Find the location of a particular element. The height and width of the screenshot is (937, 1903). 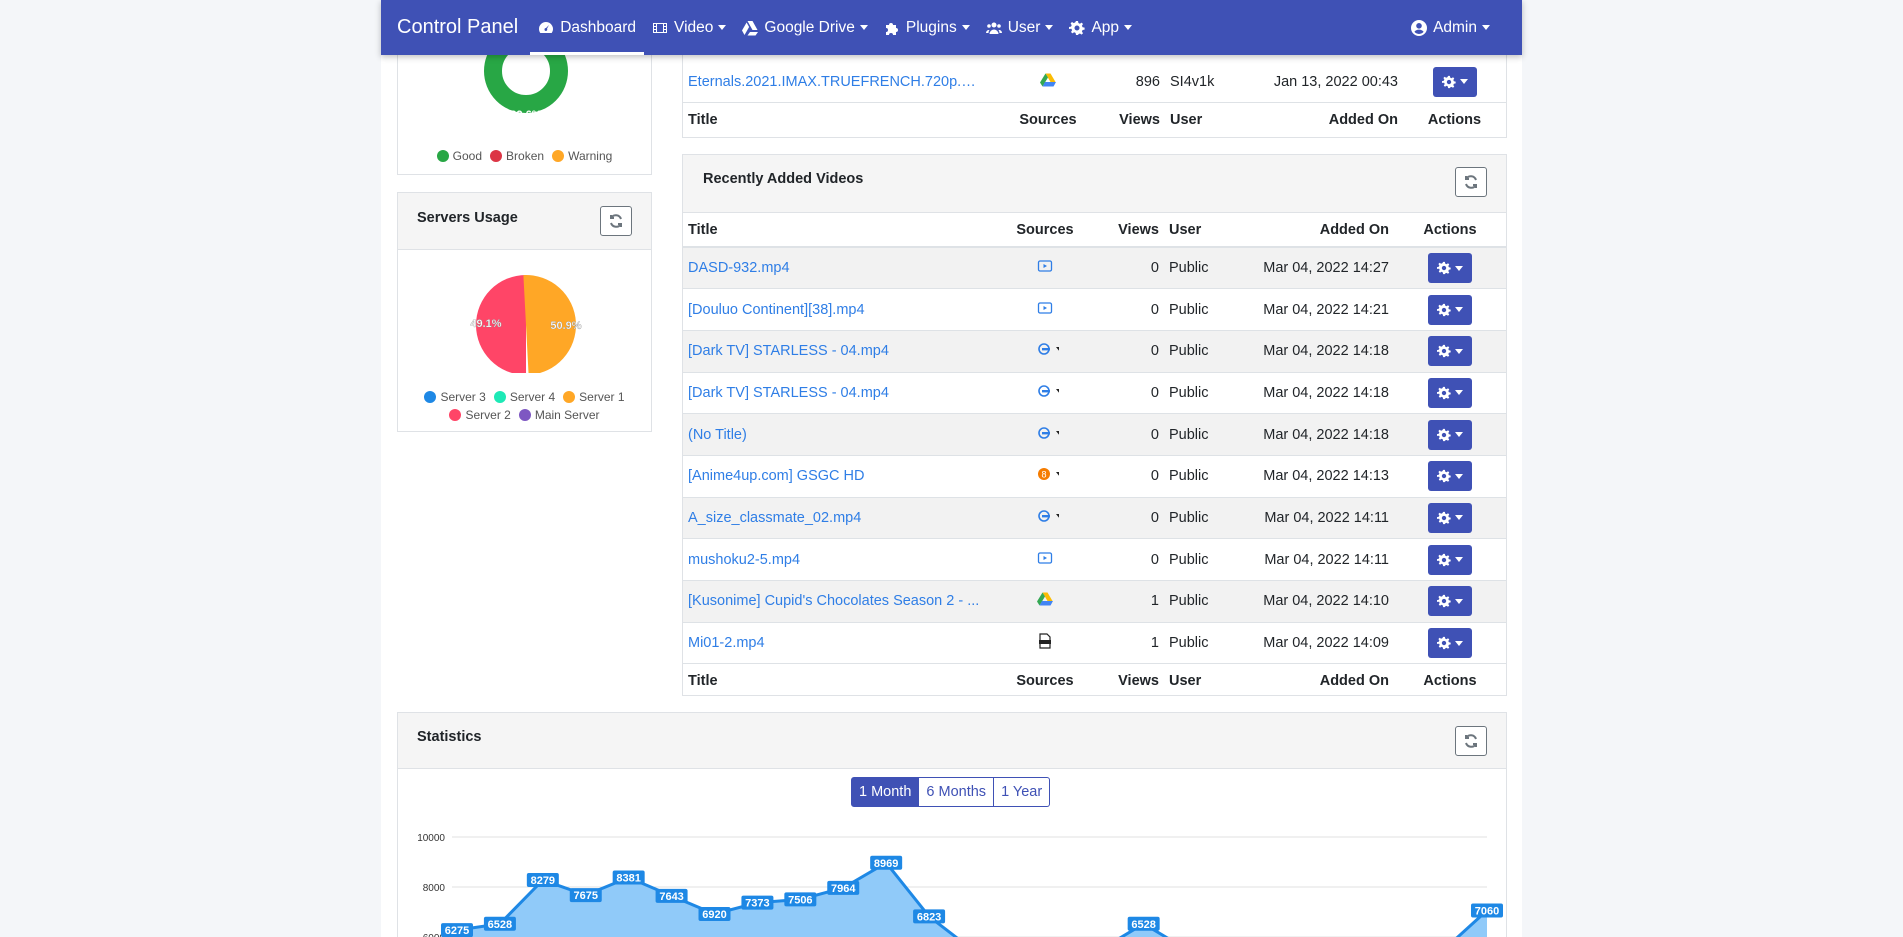

nav-user: User is located at coordinates (1020, 27).